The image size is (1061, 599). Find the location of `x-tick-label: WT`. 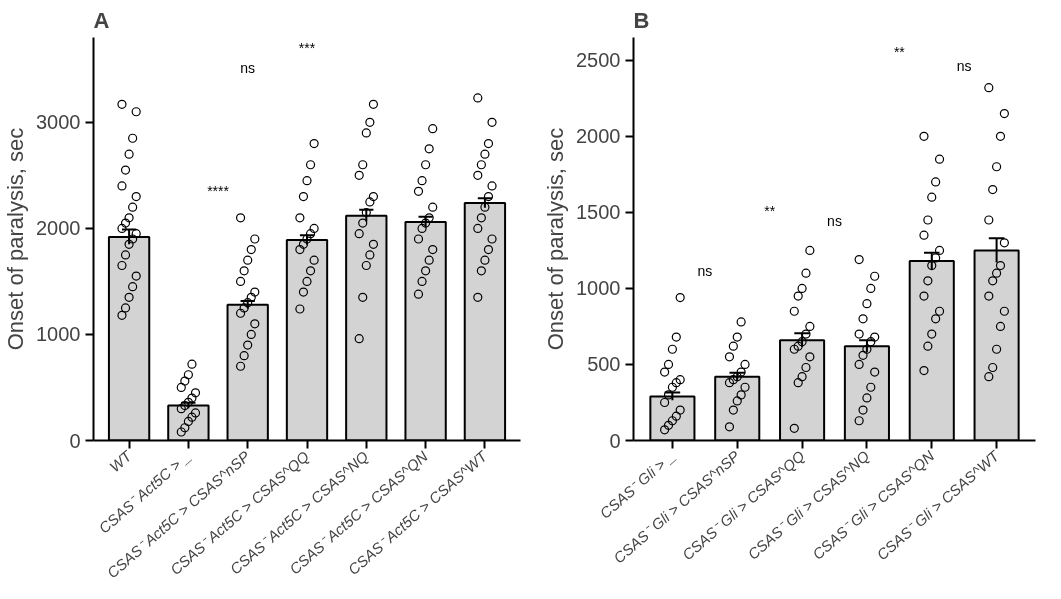

x-tick-label: WT is located at coordinates (121, 460).